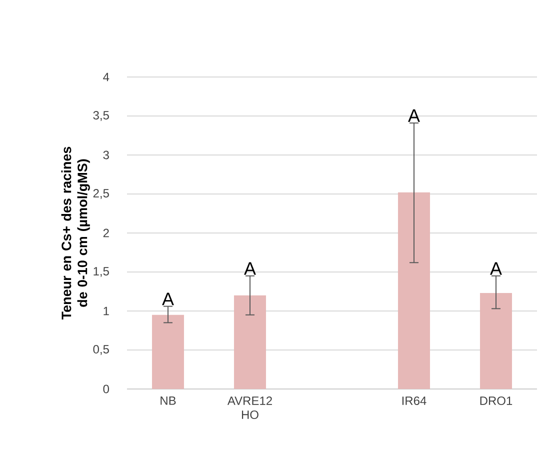 The image size is (542, 466). Describe the element at coordinates (101, 350) in the screenshot. I see `y-tick-label: 0,5` at that location.